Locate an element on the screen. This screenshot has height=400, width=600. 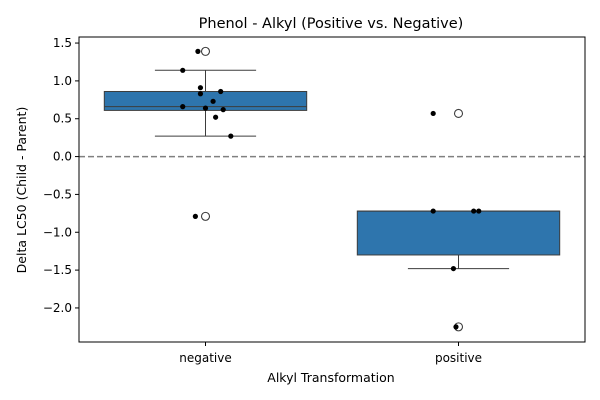
y-axis-label: Delta LC50 (Child - Parent) is located at coordinates (21, 190).